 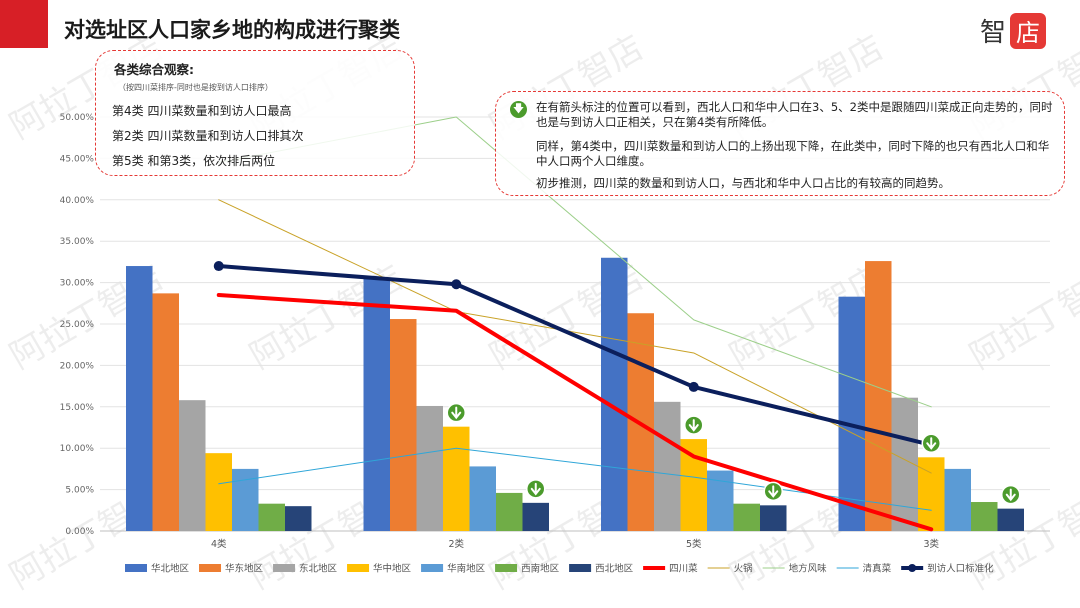 What do you see at coordinates (202, 111) in the screenshot?
I see `summary-line: 第4类 四川菜数量和到访人口最高` at bounding box center [202, 111].